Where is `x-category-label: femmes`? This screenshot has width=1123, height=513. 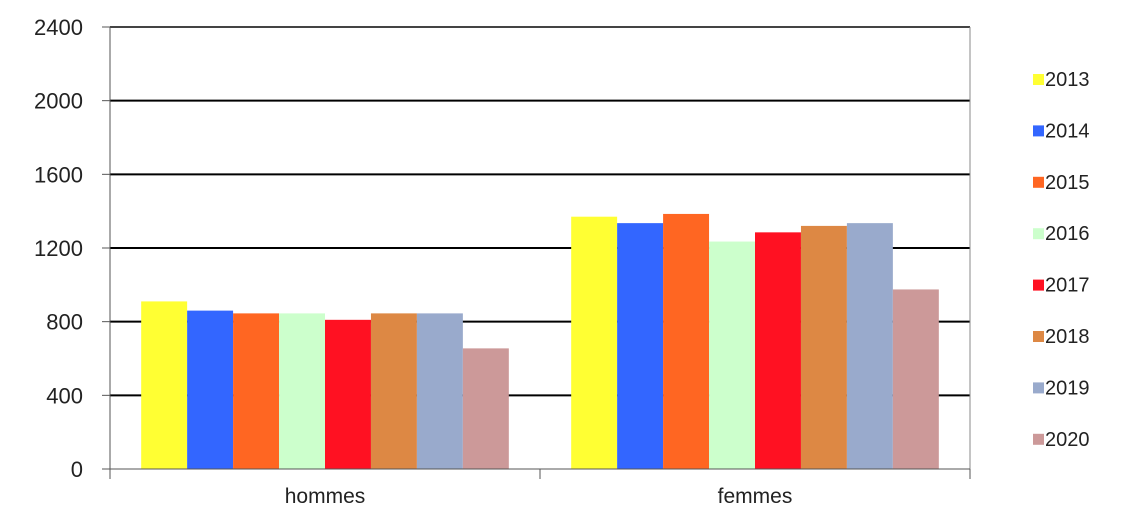 x-category-label: femmes is located at coordinates (755, 496).